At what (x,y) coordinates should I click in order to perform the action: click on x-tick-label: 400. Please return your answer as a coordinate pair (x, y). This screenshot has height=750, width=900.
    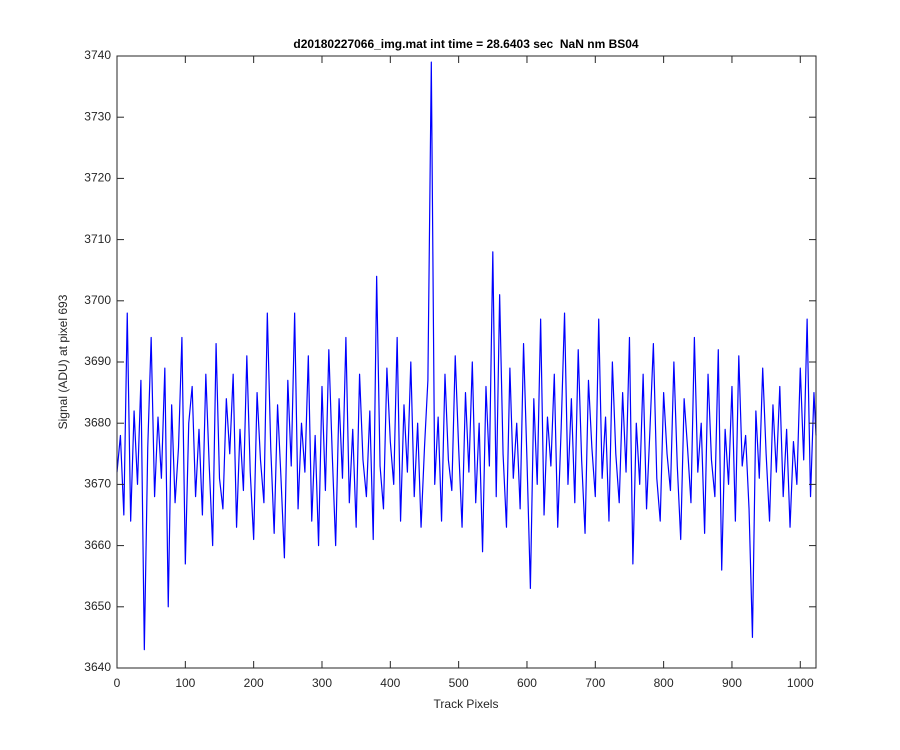
    Looking at the image, I should click on (390, 683).